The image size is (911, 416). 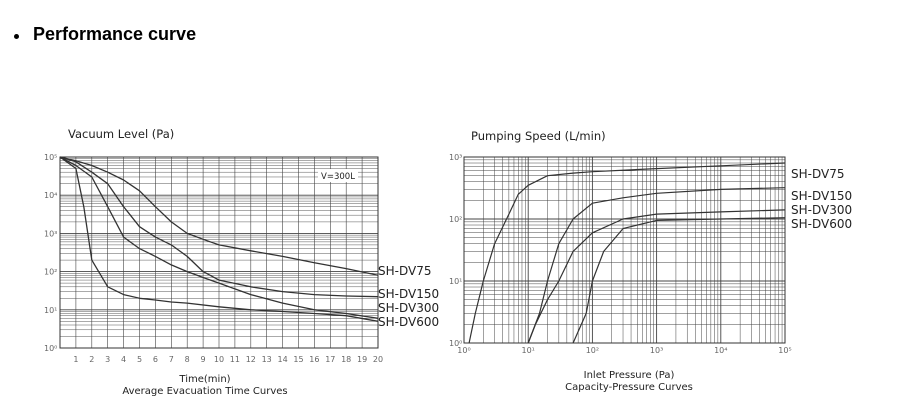 I want to click on x-tick-label: 8, so click(x=187, y=359).